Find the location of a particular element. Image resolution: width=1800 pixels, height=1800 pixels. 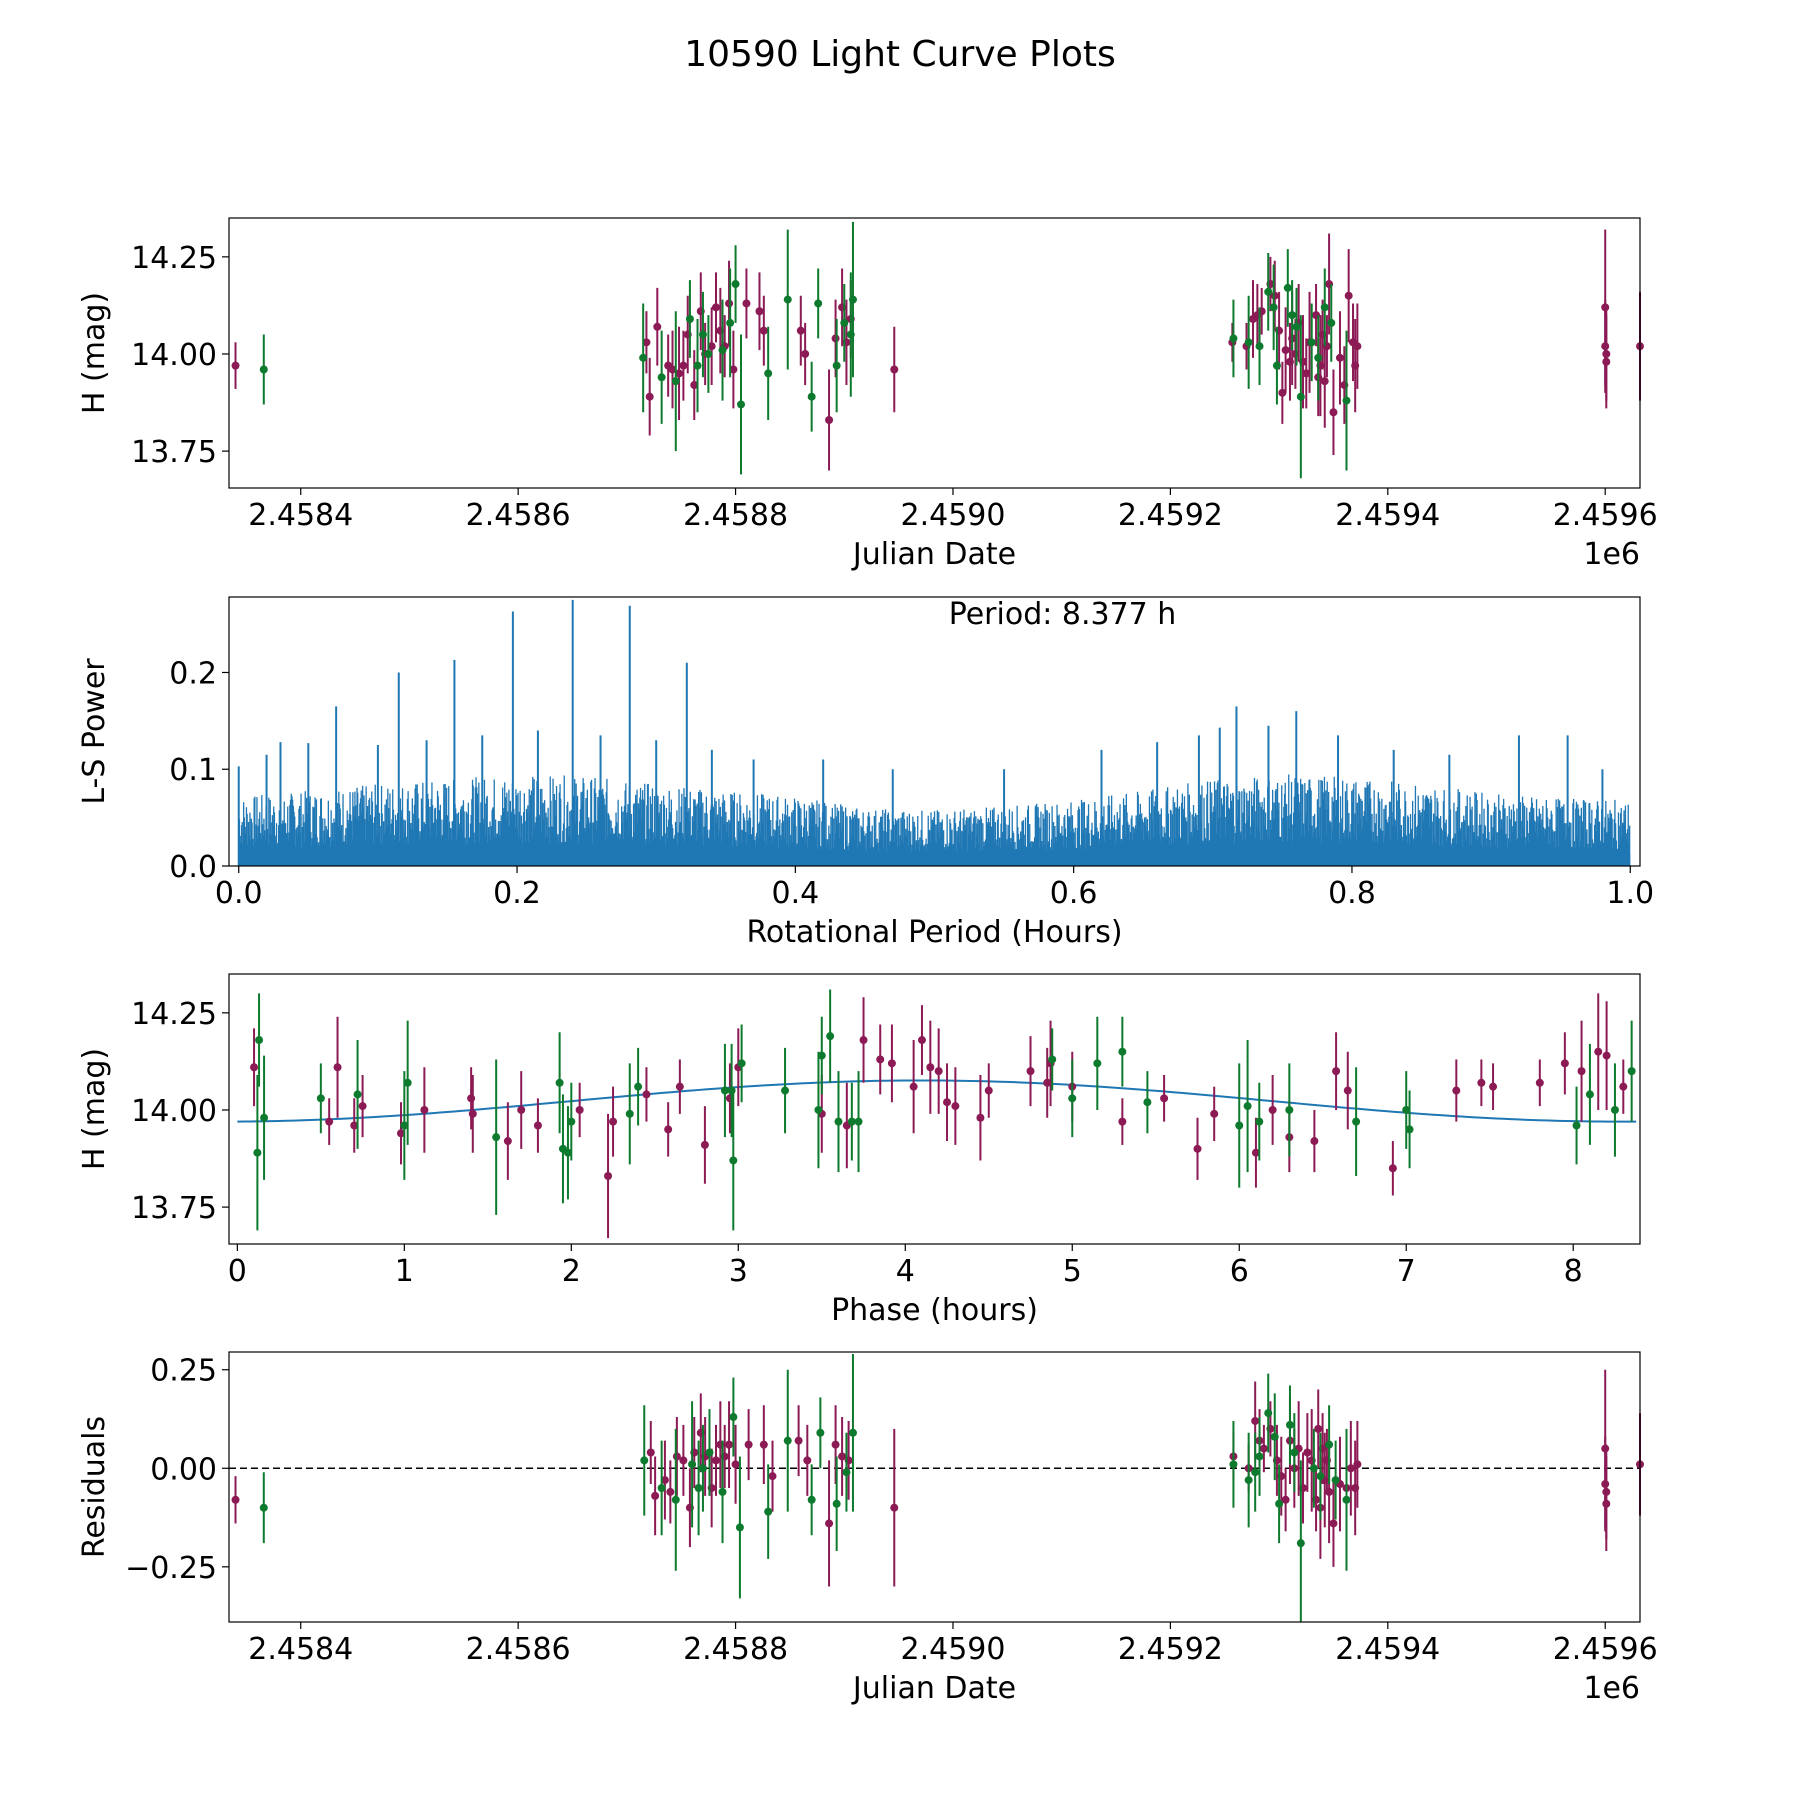

residuals-y-label: Residuals is located at coordinates (94, 1487).